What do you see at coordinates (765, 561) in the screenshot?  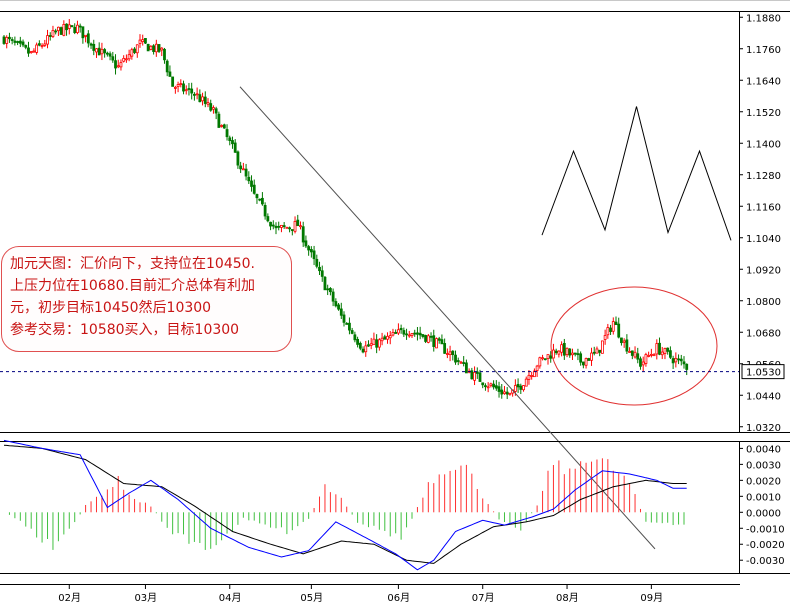 I see `macd-tick-label: -0.0030` at bounding box center [765, 561].